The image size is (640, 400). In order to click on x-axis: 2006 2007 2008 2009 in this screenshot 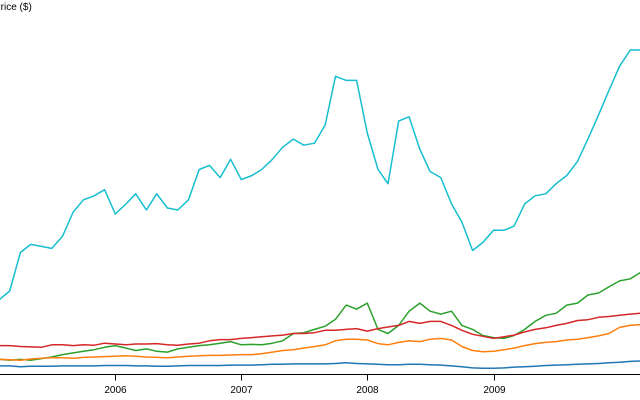, I will do `click(320, 385)`.